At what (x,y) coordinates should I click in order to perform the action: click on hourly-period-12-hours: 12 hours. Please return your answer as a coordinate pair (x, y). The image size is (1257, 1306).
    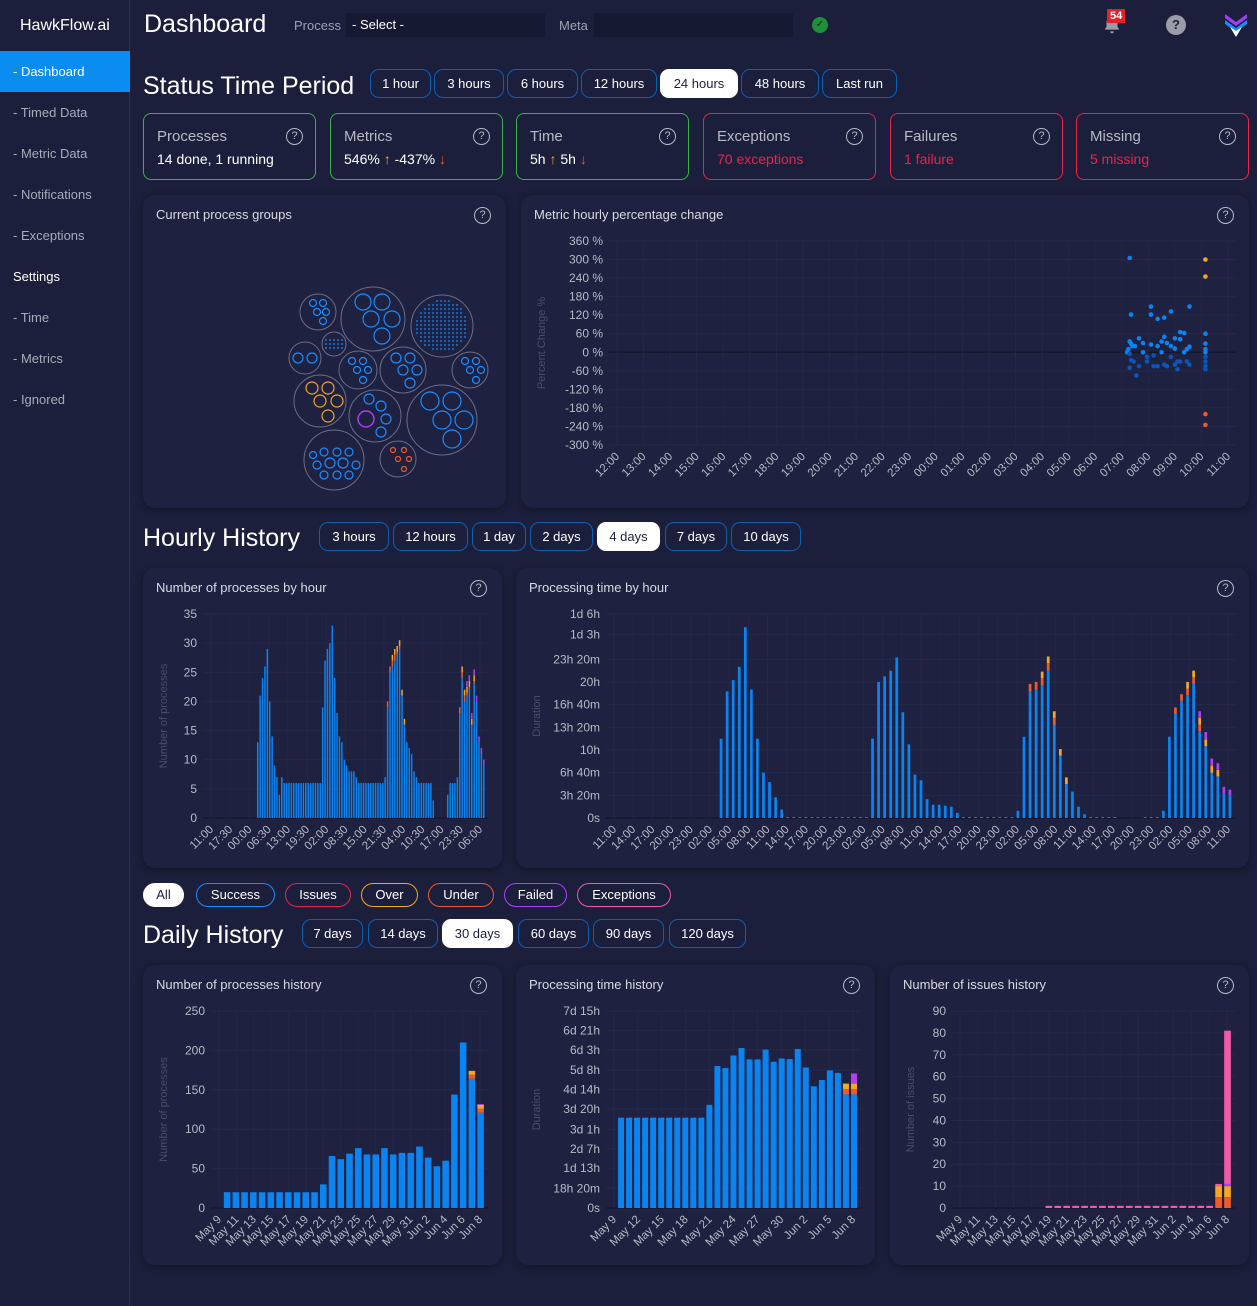
    Looking at the image, I should click on (430, 536).